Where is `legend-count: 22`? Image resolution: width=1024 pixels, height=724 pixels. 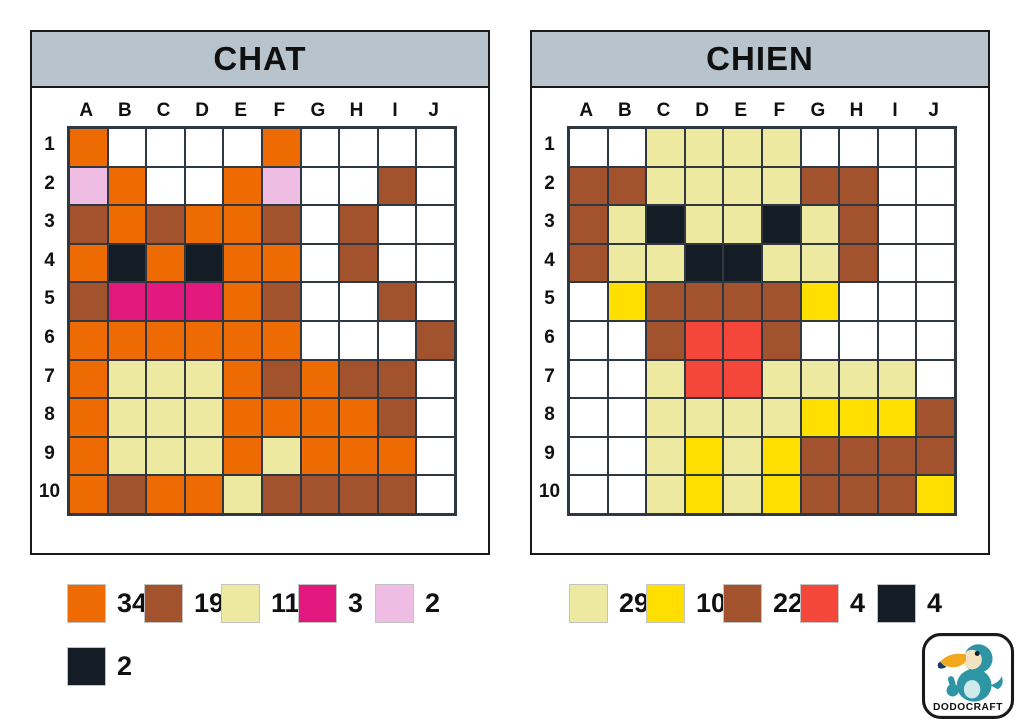 legend-count: 22 is located at coordinates (788, 603).